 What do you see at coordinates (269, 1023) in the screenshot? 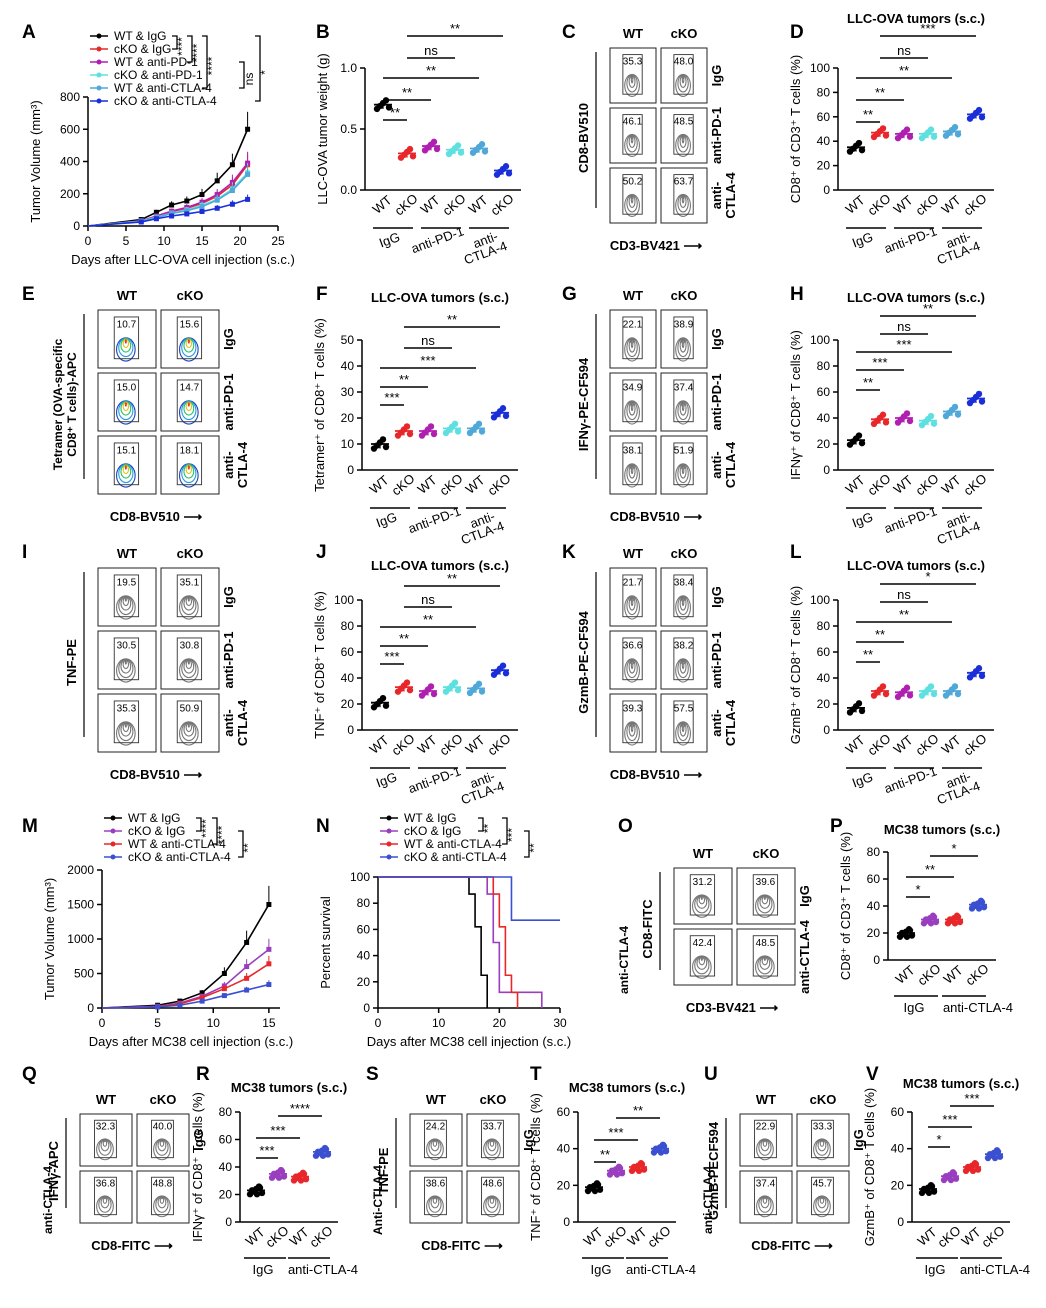
I see `x-tick-label: 15` at bounding box center [269, 1023].